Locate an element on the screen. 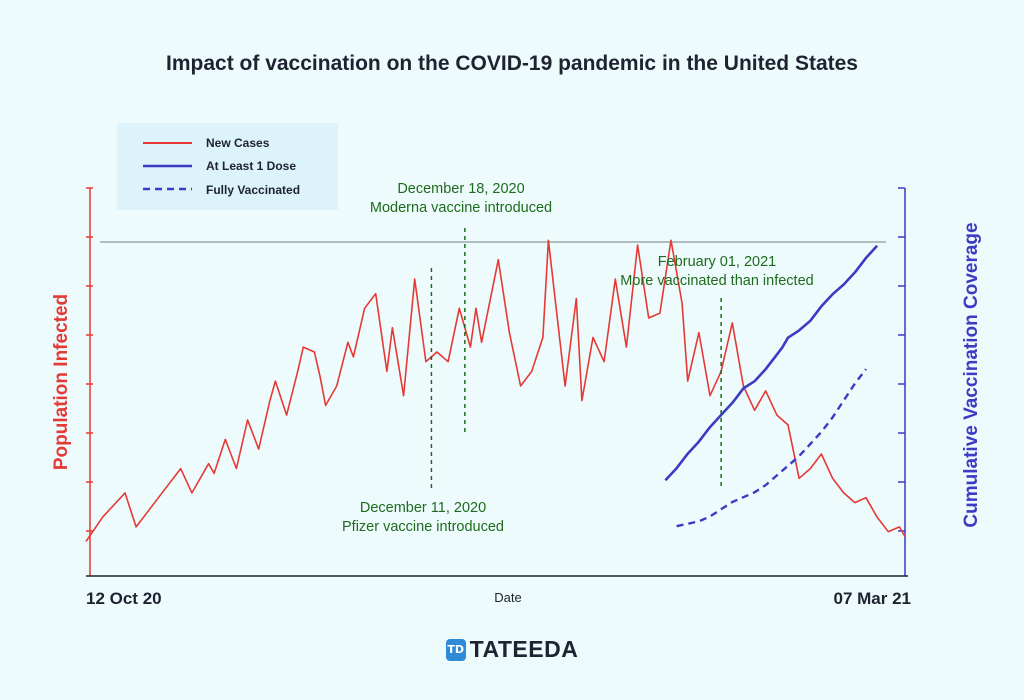  legend-label-fully-vaccinated: Fully Vaccinated is located at coordinates (253, 190).